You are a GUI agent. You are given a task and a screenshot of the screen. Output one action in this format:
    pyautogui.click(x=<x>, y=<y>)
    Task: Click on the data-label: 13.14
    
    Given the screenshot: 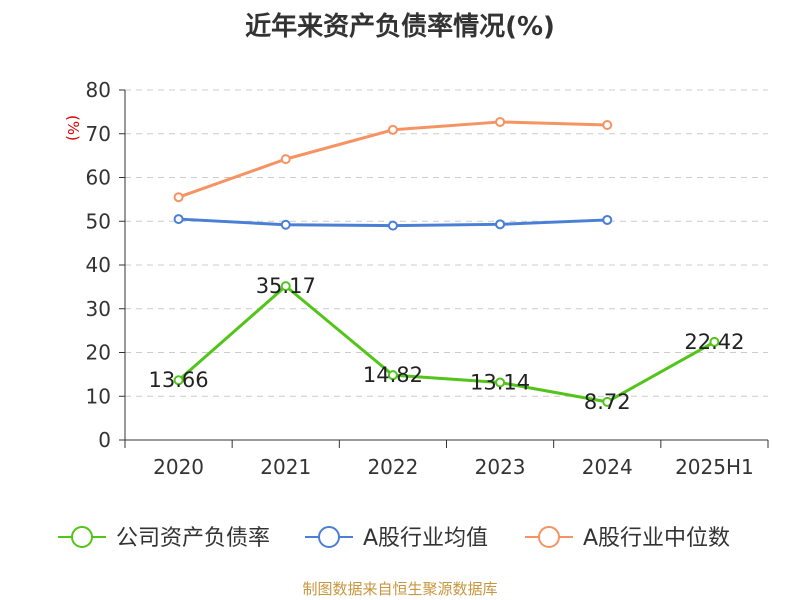 What is the action you would take?
    pyautogui.click(x=500, y=383)
    